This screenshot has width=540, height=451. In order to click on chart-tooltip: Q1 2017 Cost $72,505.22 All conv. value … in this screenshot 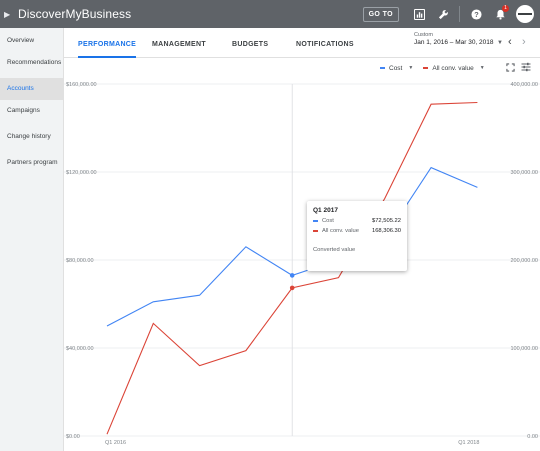, I will do `click(357, 236)`.